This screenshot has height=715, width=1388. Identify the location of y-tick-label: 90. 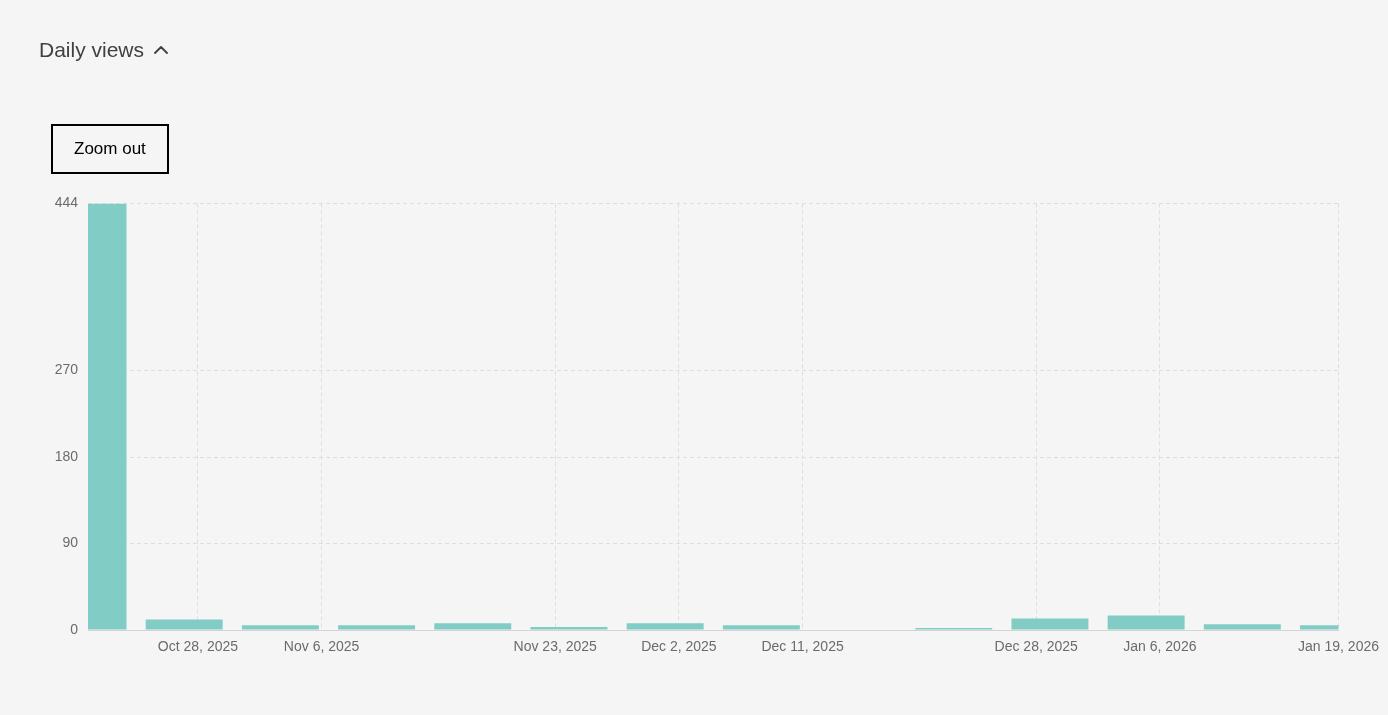
(70, 542).